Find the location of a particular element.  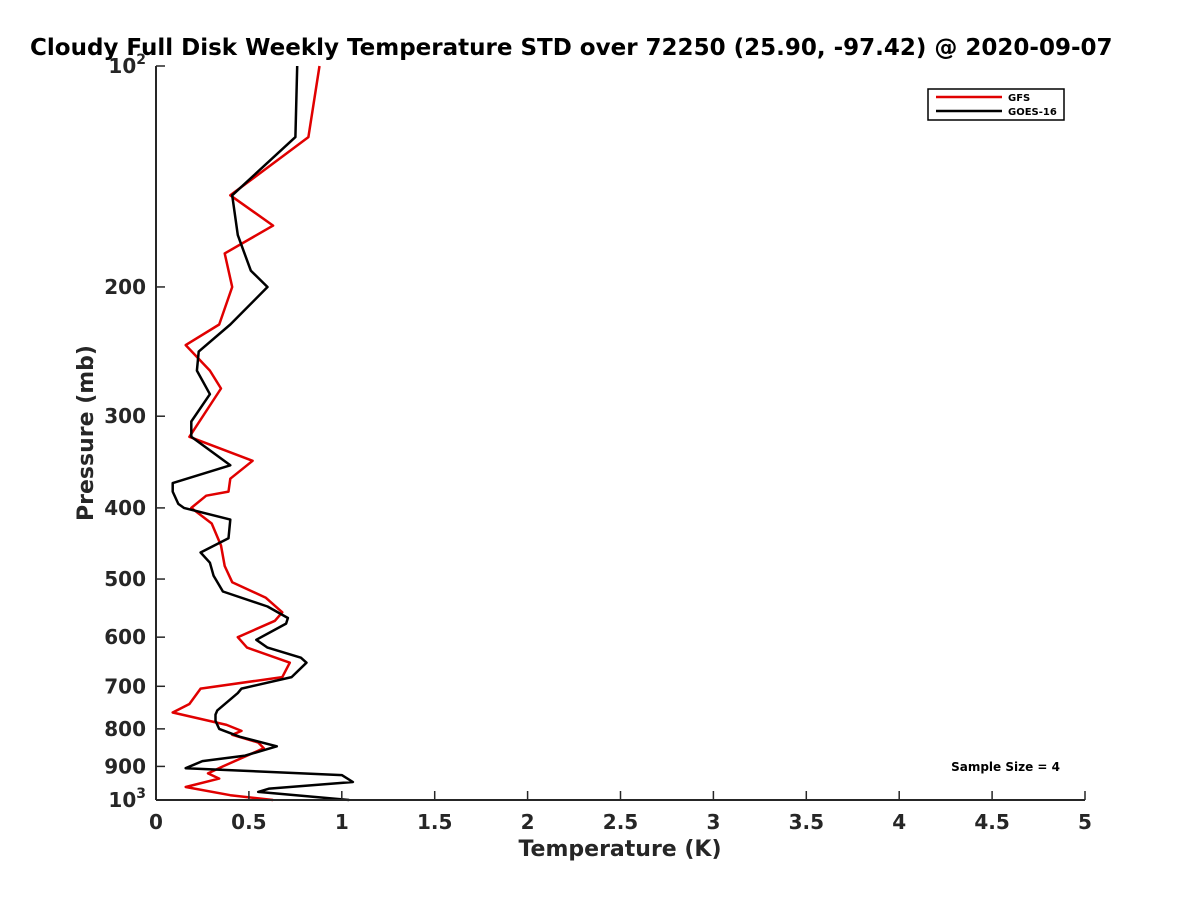

x-tick-label: 0.5 is located at coordinates (248, 822).